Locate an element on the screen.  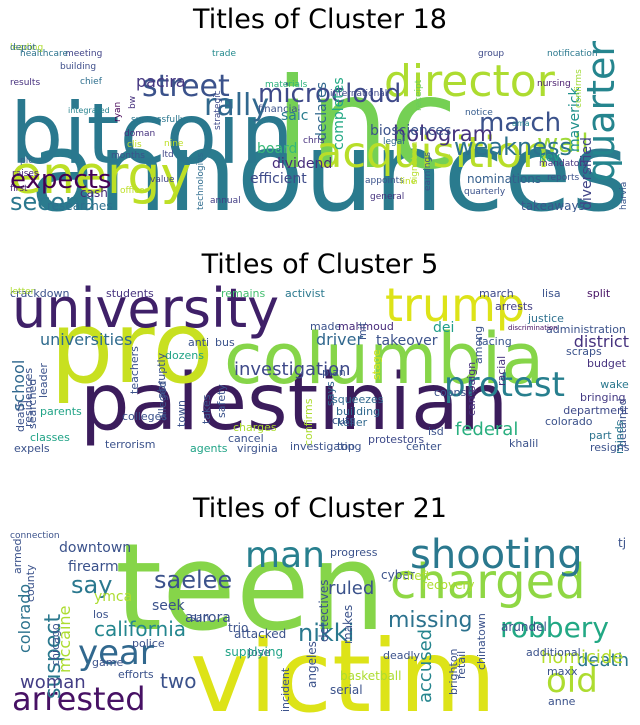
word-old: old is located at coordinates (572, 681).